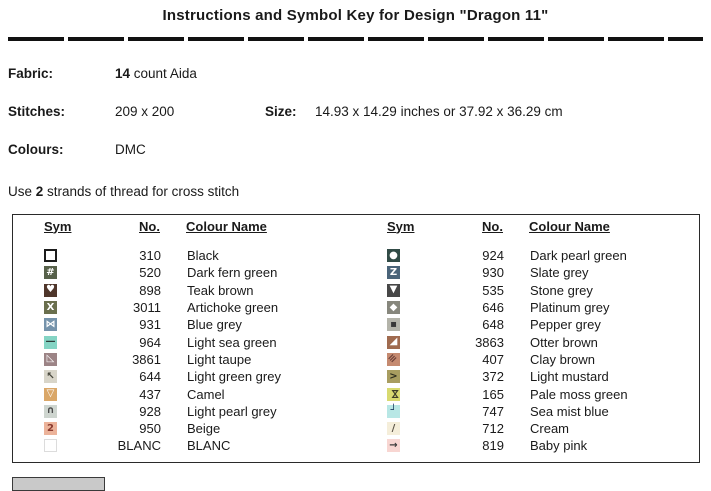 This screenshot has width=711, height=491. Describe the element at coordinates (203, 256) in the screenshot. I see `colour-name: Black` at that location.